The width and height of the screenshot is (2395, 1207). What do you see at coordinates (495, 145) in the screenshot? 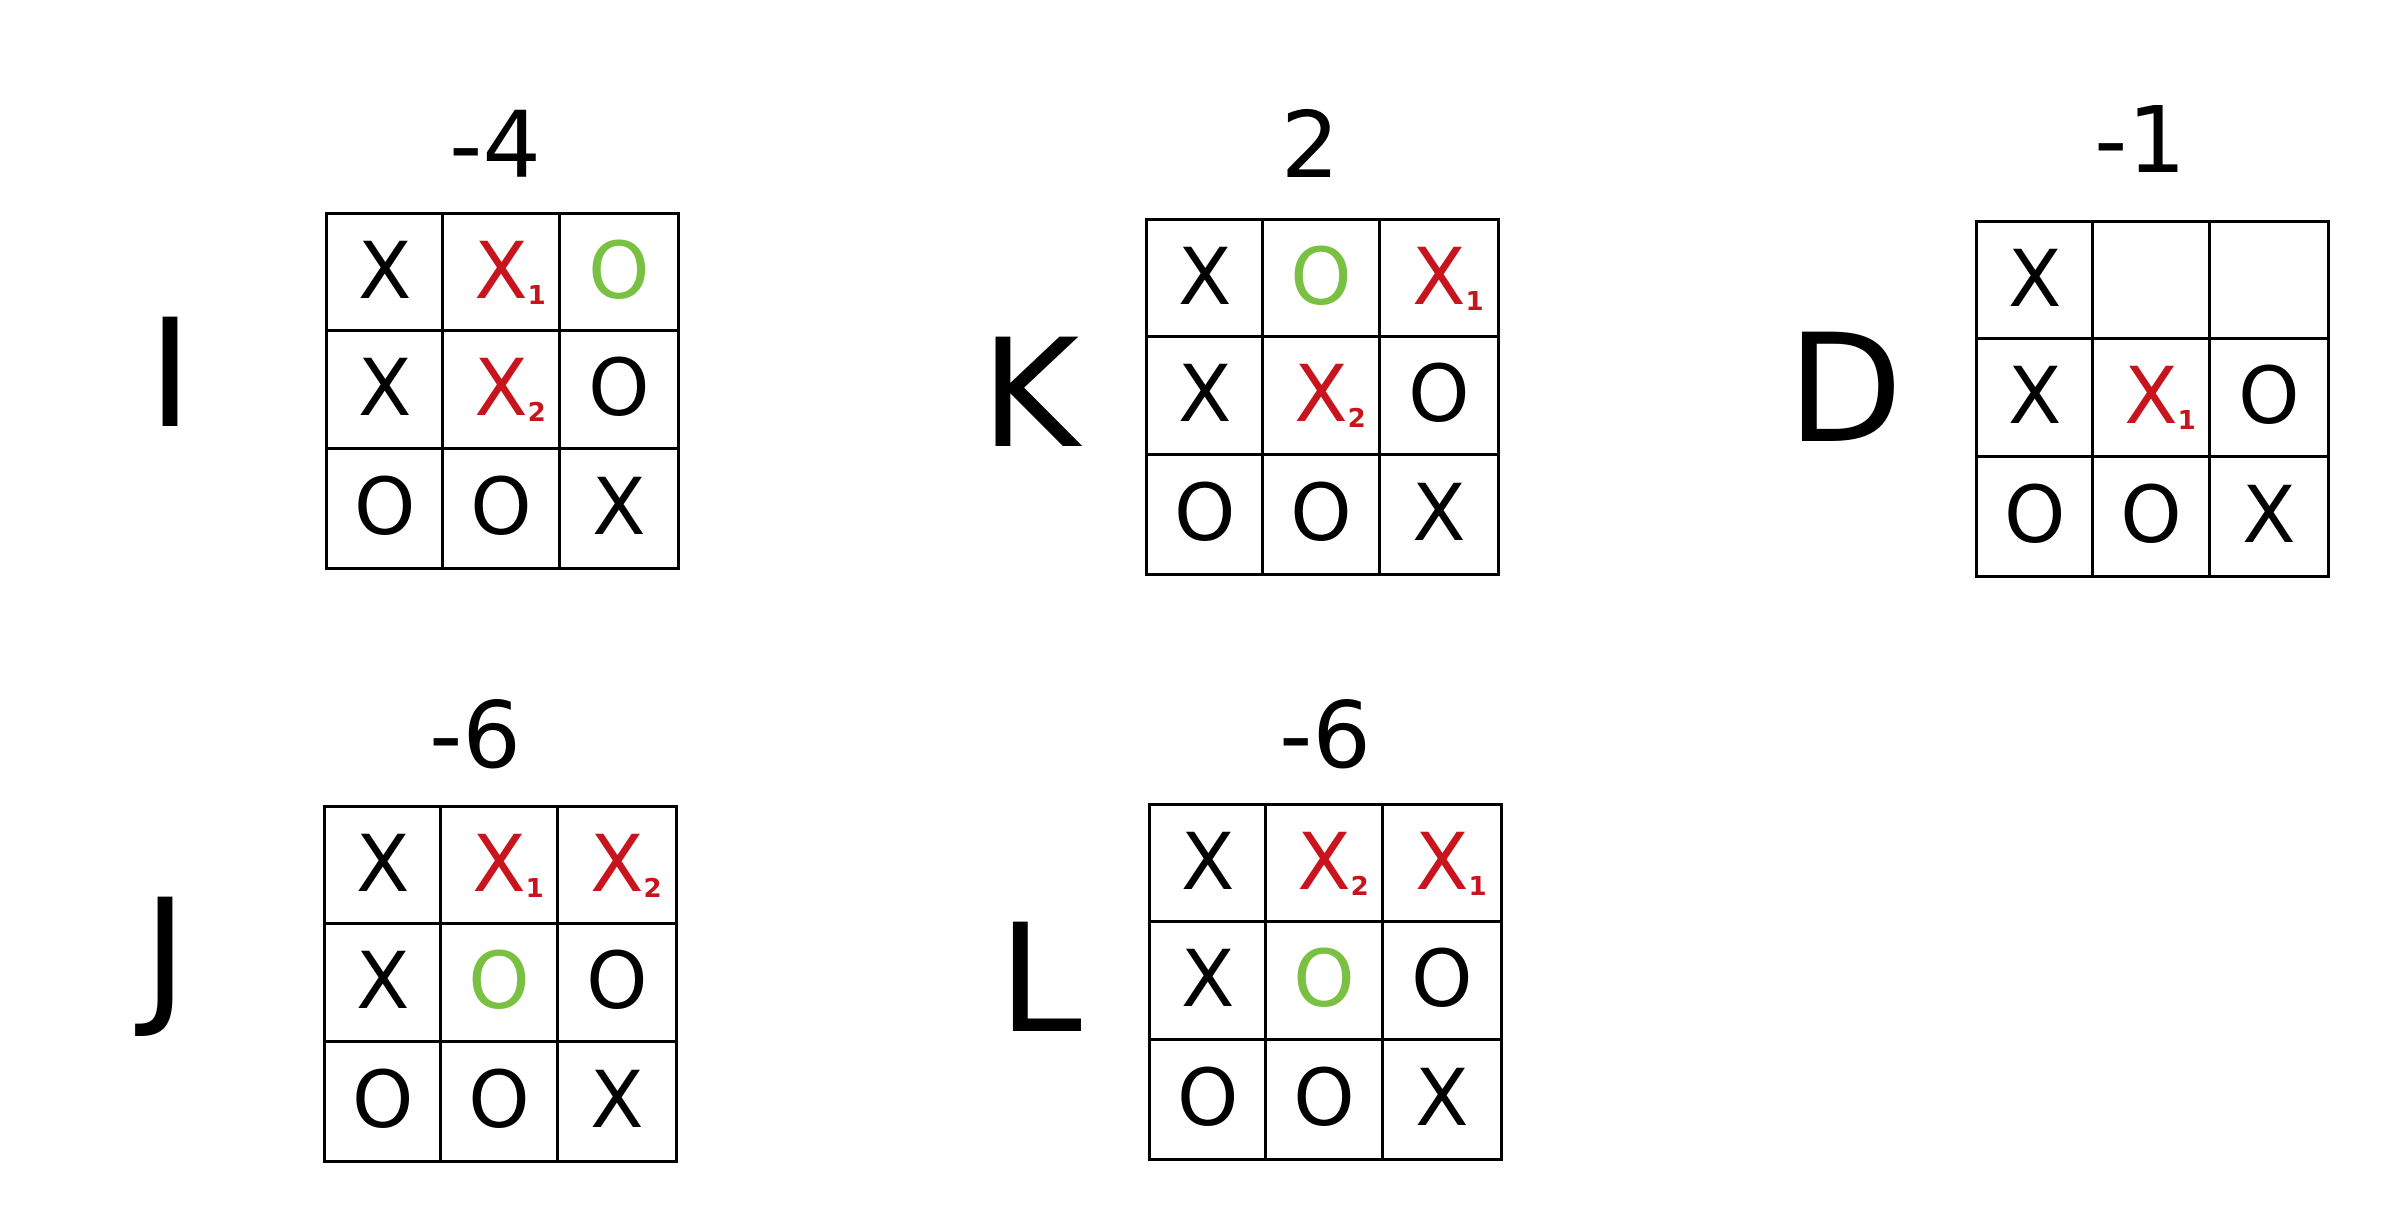
I see `board-score: -4` at bounding box center [495, 145].